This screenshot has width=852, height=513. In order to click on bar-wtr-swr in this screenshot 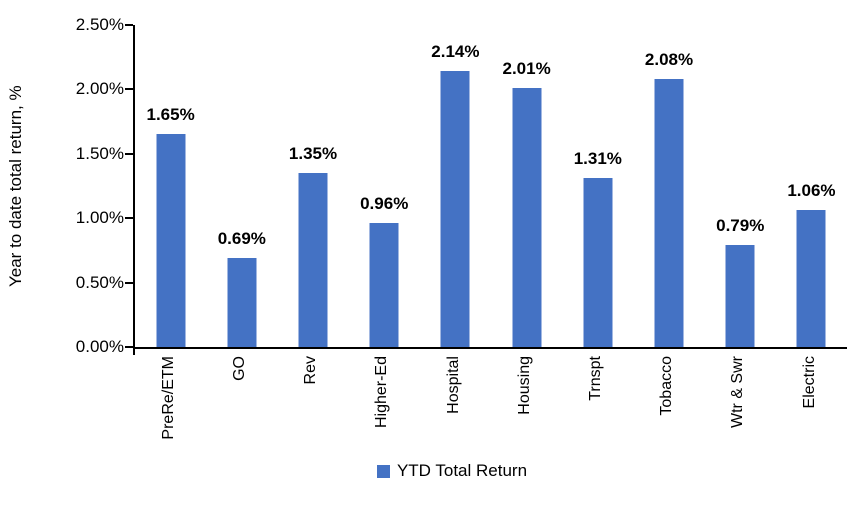, I will do `click(740, 296)`.